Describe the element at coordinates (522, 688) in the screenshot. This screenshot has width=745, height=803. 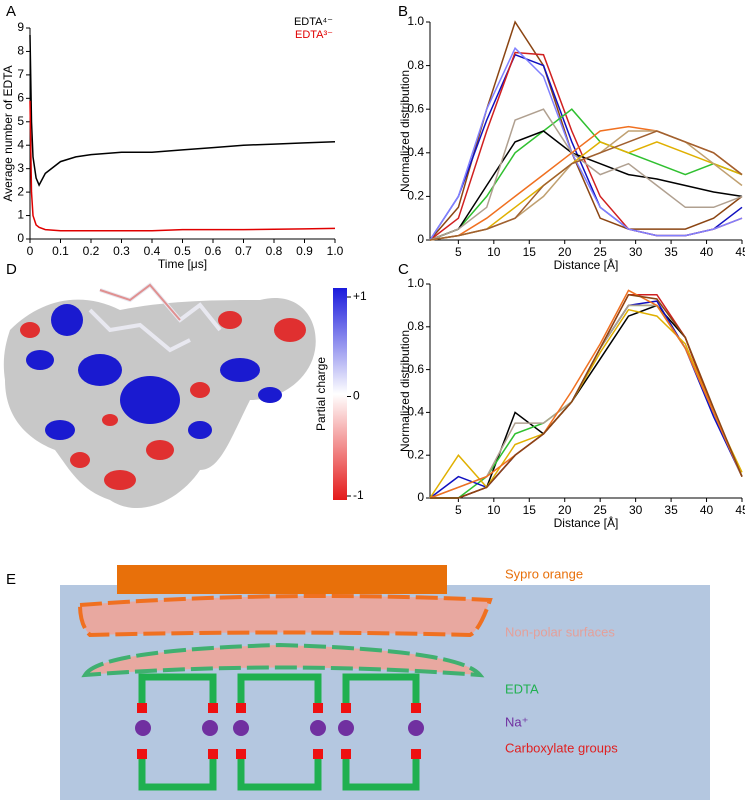
I see `diagram-label: EDTA` at that location.